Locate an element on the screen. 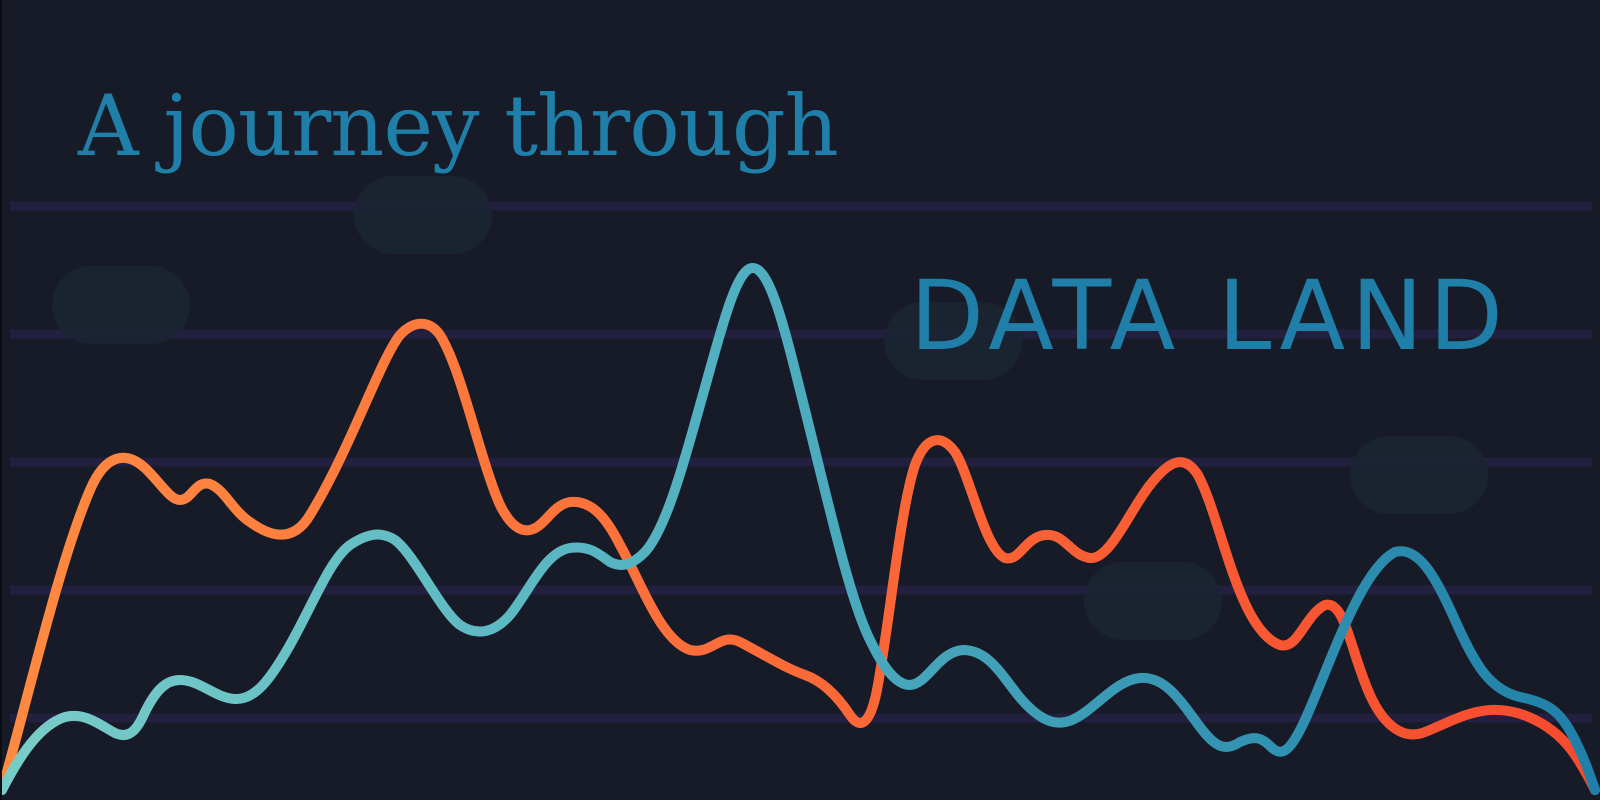 Image resolution: width=1600 pixels, height=800 pixels. heading-line-2: DATA LAND is located at coordinates (1209, 316).